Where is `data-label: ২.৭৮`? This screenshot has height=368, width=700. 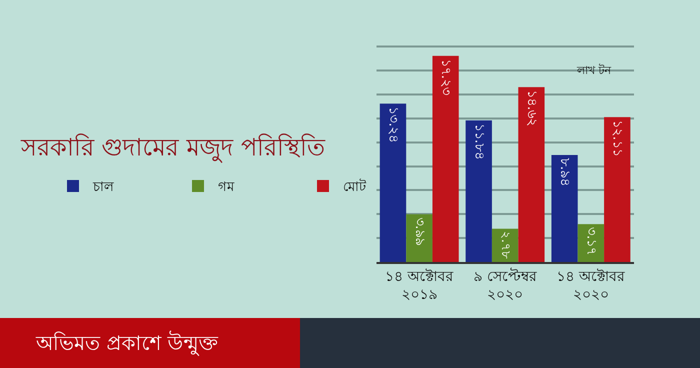 data-label: ২.৭৮ is located at coordinates (505, 244).